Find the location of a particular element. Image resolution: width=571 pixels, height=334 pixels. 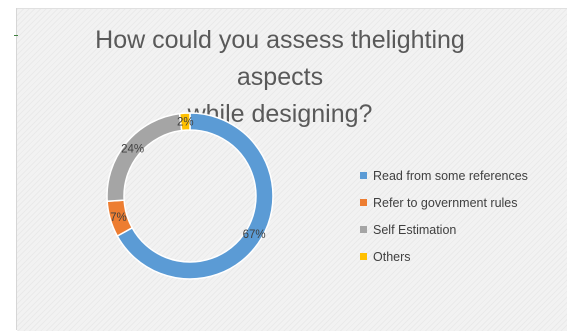

legend-label: Refer to government rules is located at coordinates (445, 202).